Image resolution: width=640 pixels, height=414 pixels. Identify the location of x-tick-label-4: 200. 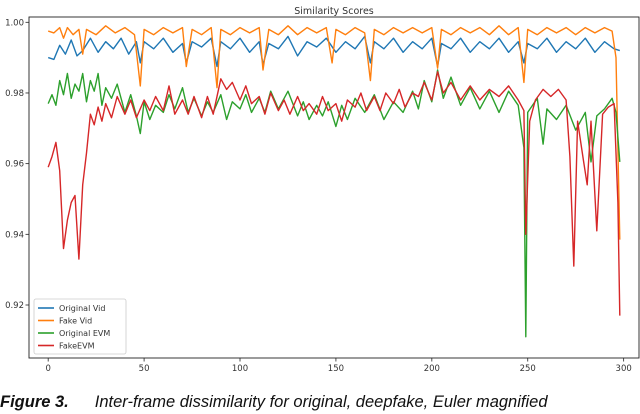
(432, 369).